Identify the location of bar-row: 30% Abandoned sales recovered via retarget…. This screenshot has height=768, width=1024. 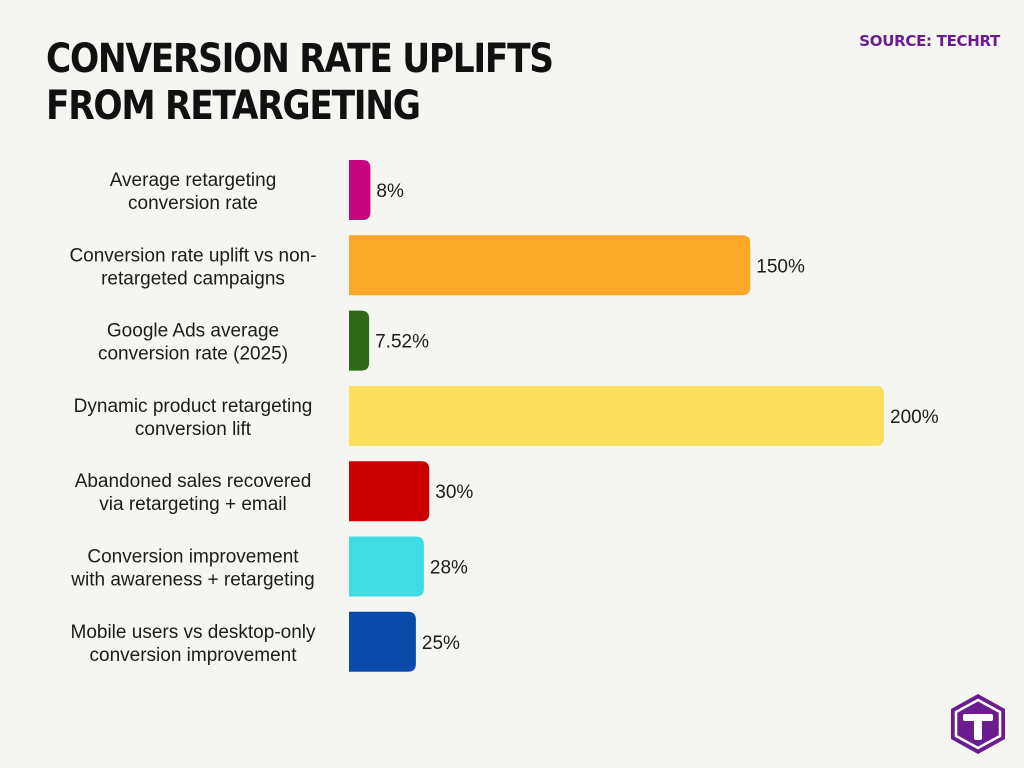
(274, 491).